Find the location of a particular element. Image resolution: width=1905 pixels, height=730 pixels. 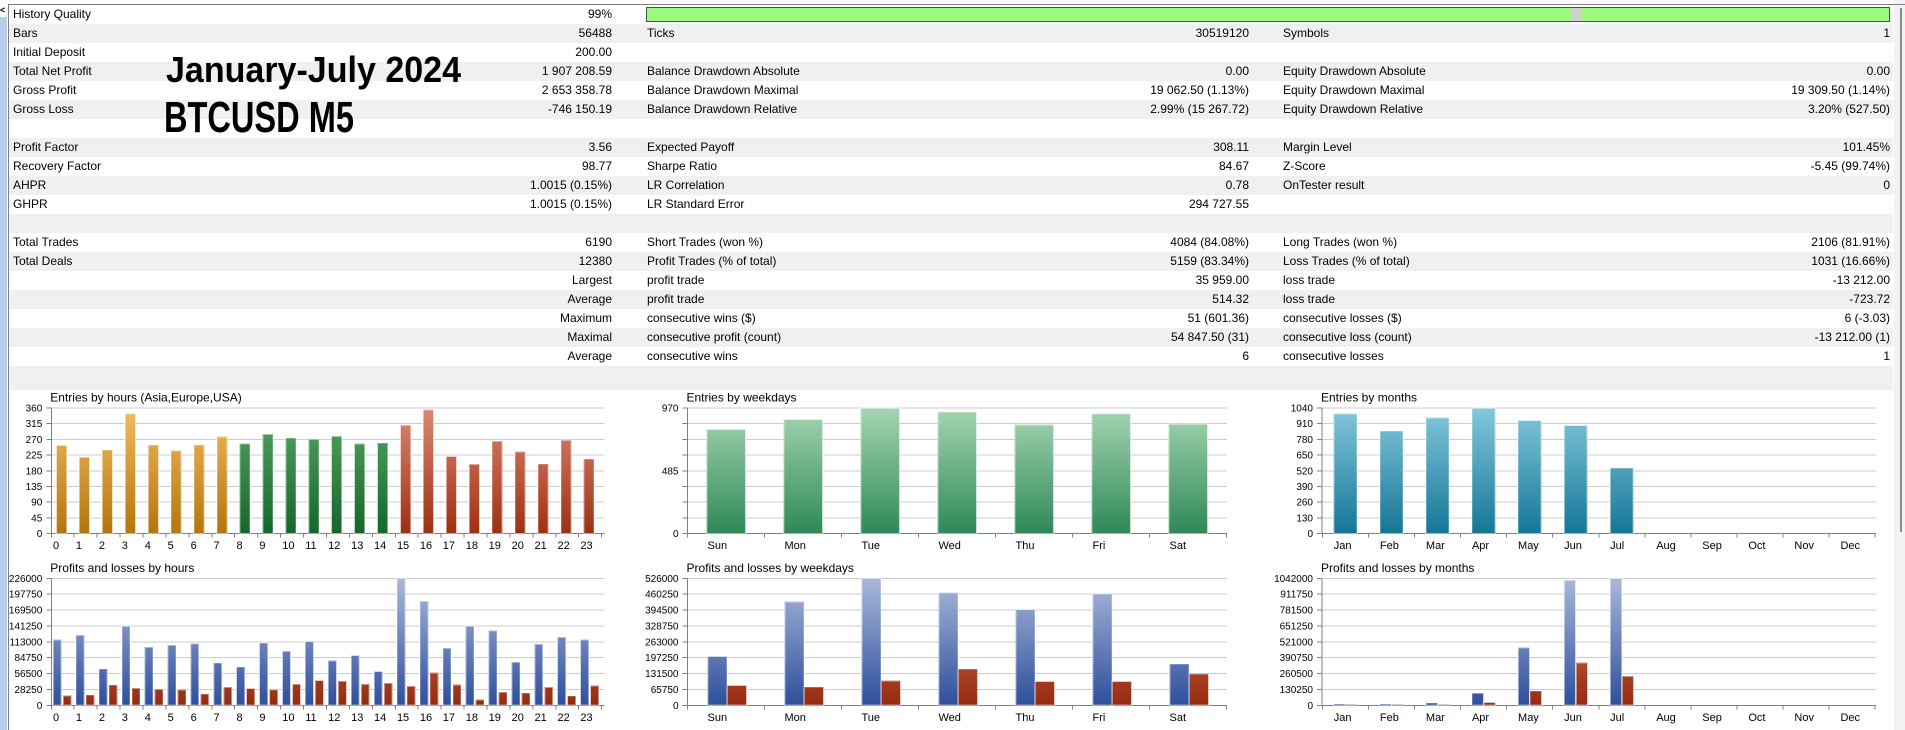

svg-text: 169500 is located at coordinates (26, 611).